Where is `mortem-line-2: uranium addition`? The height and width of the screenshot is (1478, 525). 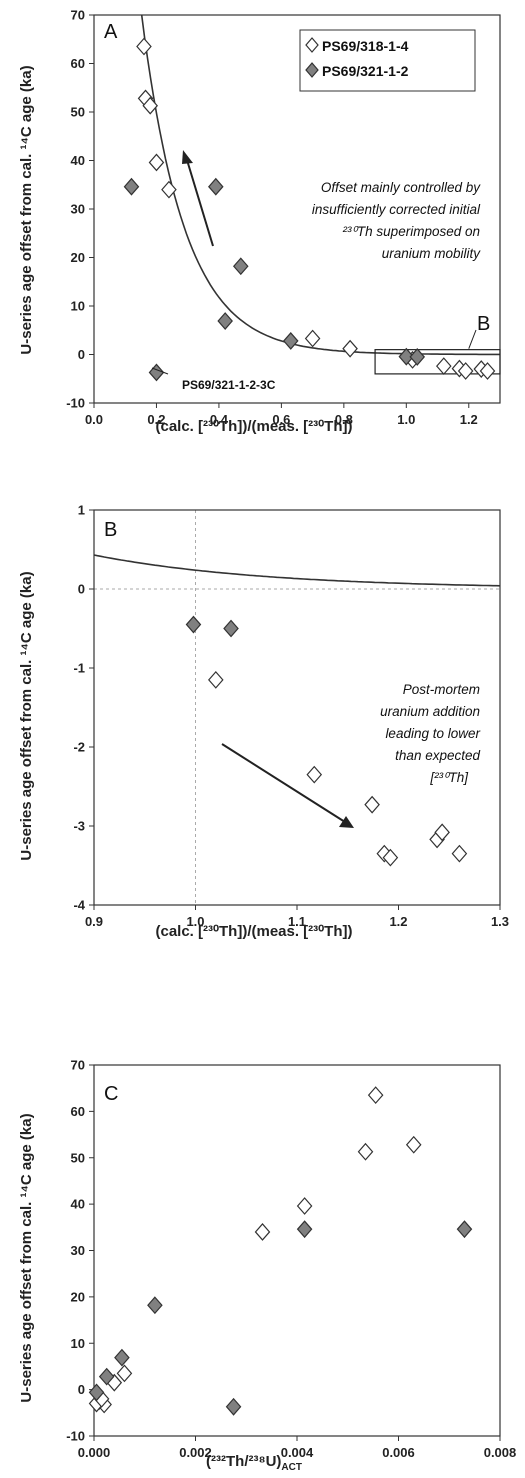
mortem-line-2: uranium addition is located at coordinates (430, 711).